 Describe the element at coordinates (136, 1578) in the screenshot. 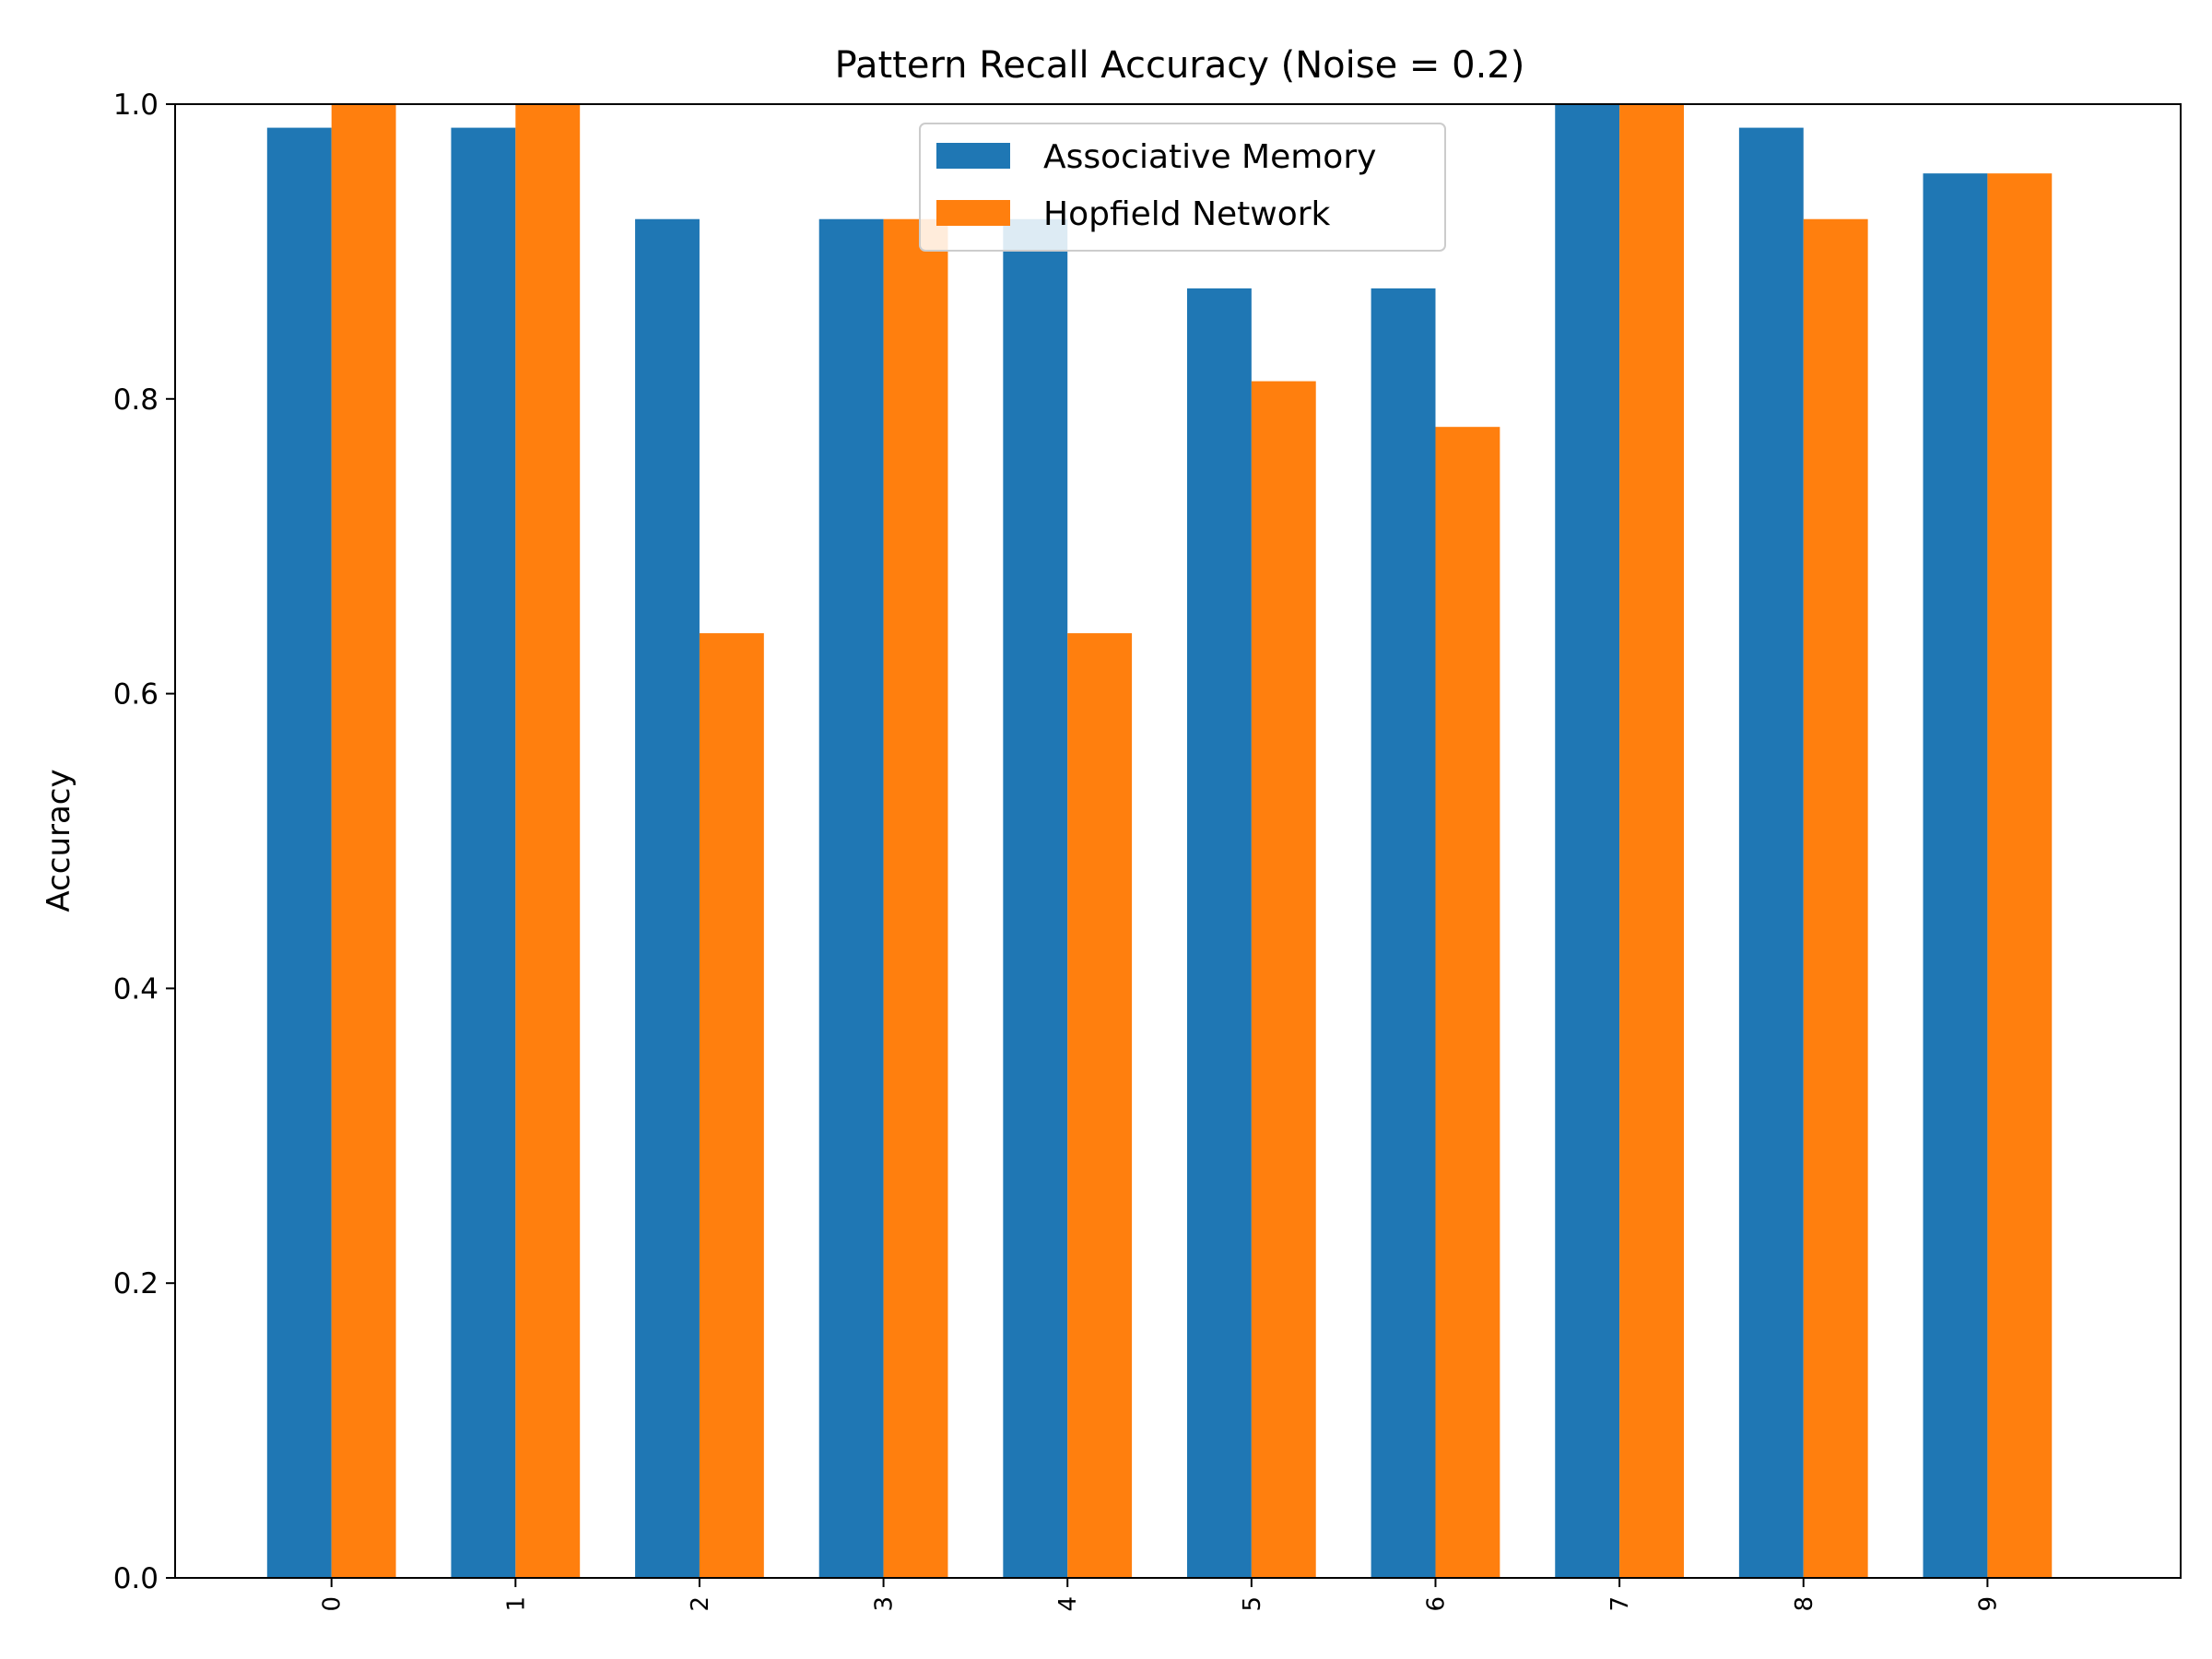

I see `y-tick-label: 0.0` at that location.